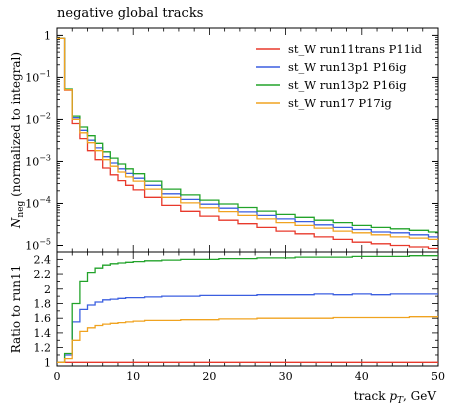 This screenshot has width=450, height=407. Describe the element at coordinates (16, 126) in the screenshot. I see `main-y-axis-label-rest: (normalized to integral)` at that location.